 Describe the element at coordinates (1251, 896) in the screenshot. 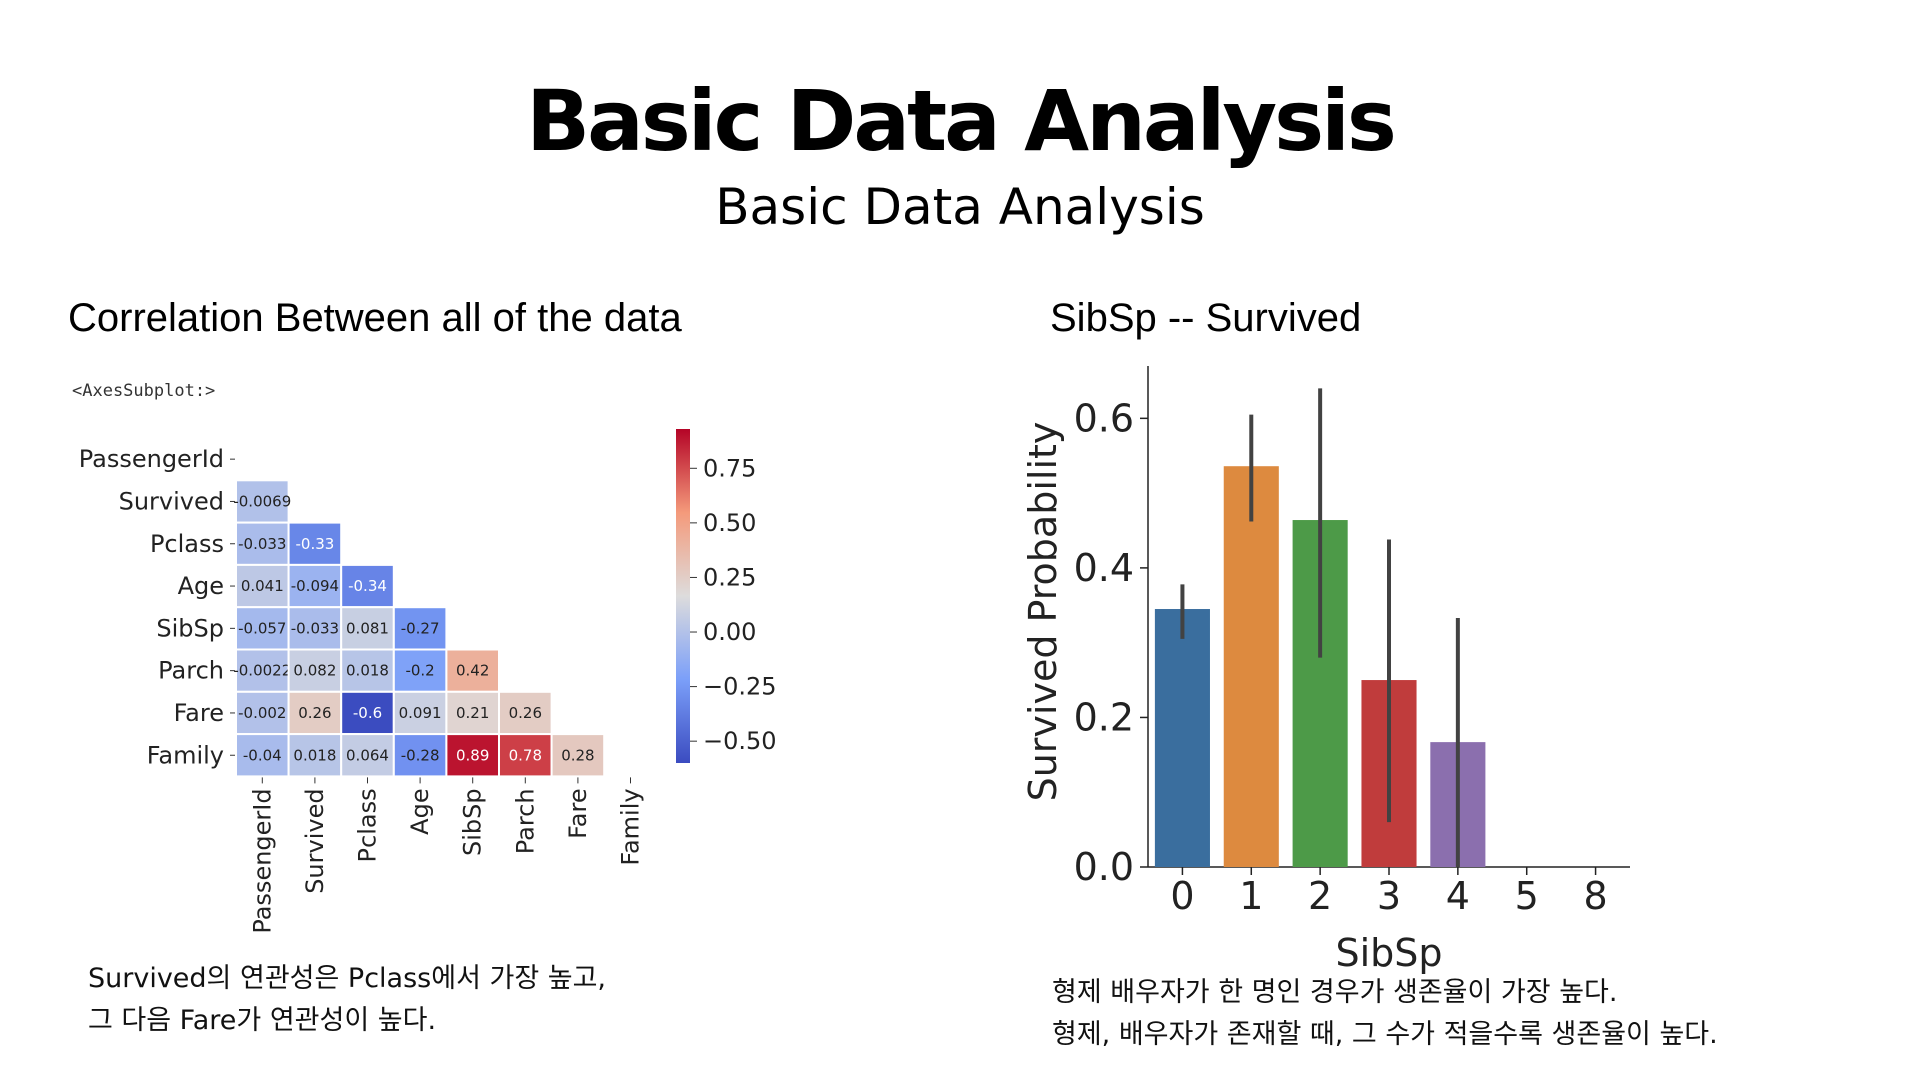

I see `x-tick-label: 1` at that location.